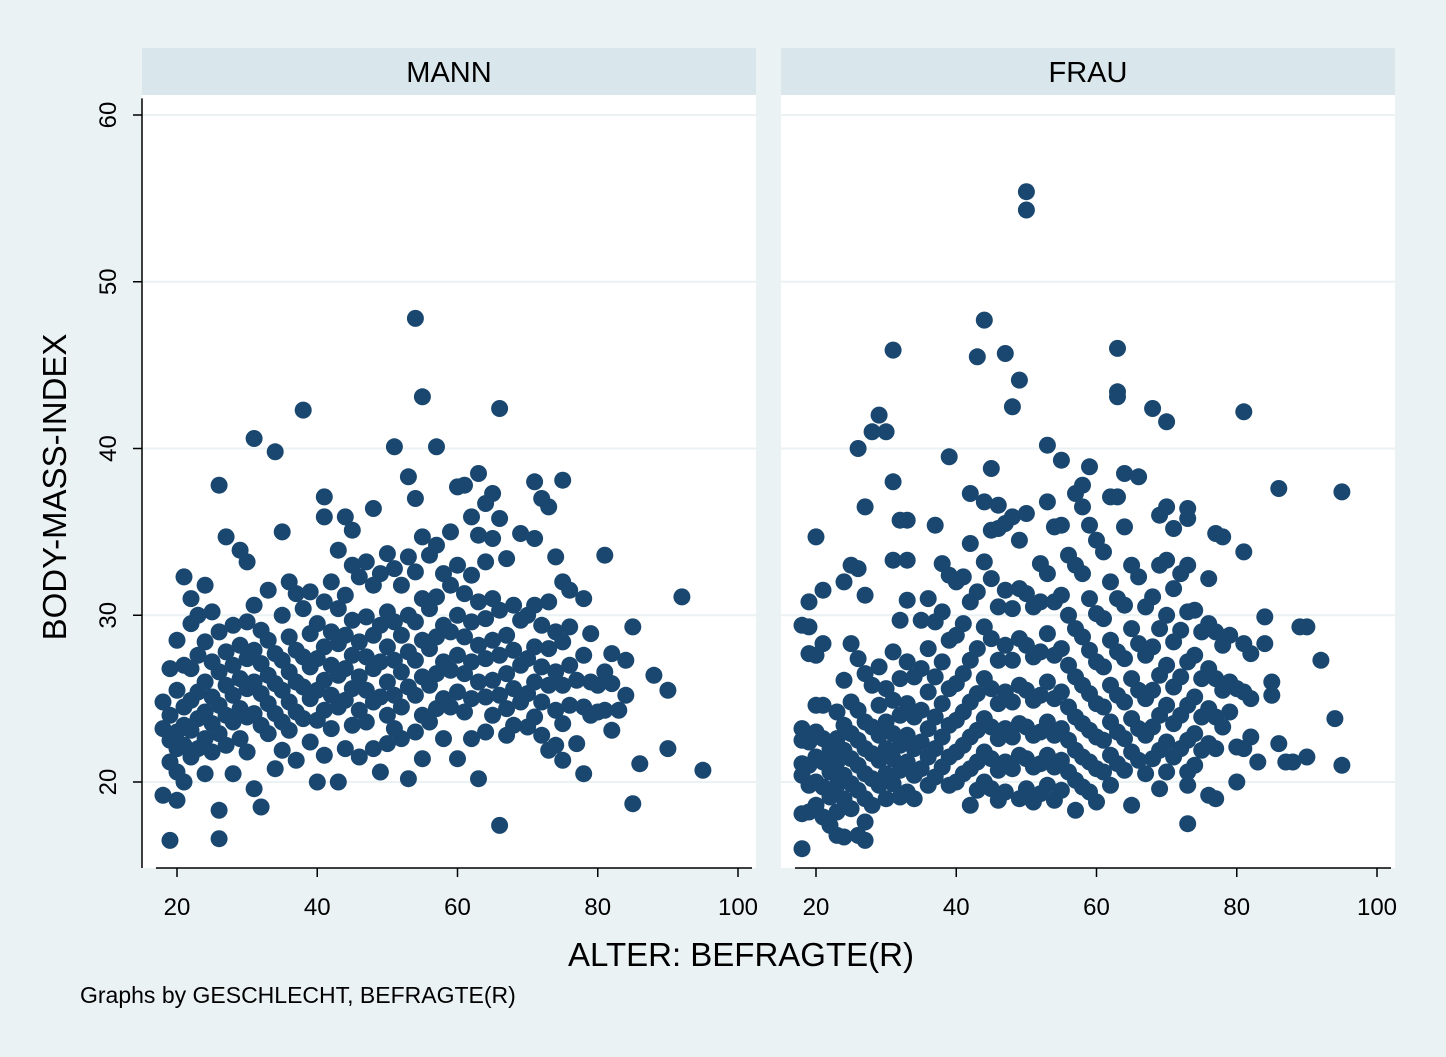 This screenshot has height=1057, width=1446. Describe the element at coordinates (54, 487) in the screenshot. I see `y-axis-title: BODY-MASS-INDEX` at that location.